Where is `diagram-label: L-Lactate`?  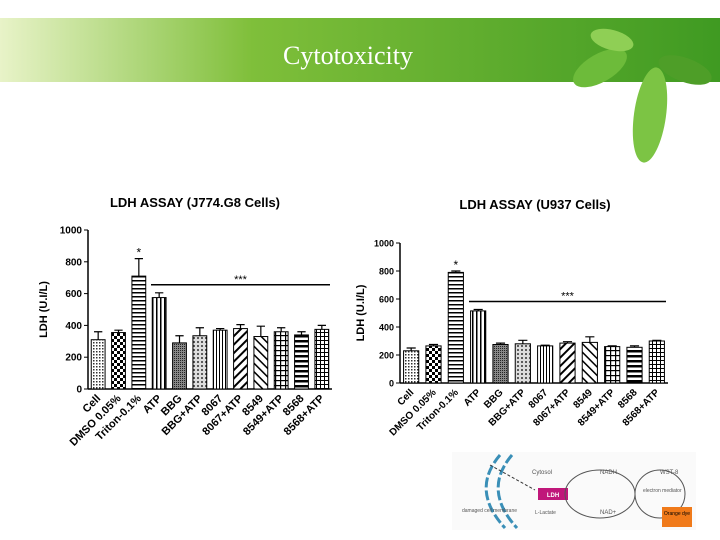 diagram-label: L-Lactate is located at coordinates (545, 513).